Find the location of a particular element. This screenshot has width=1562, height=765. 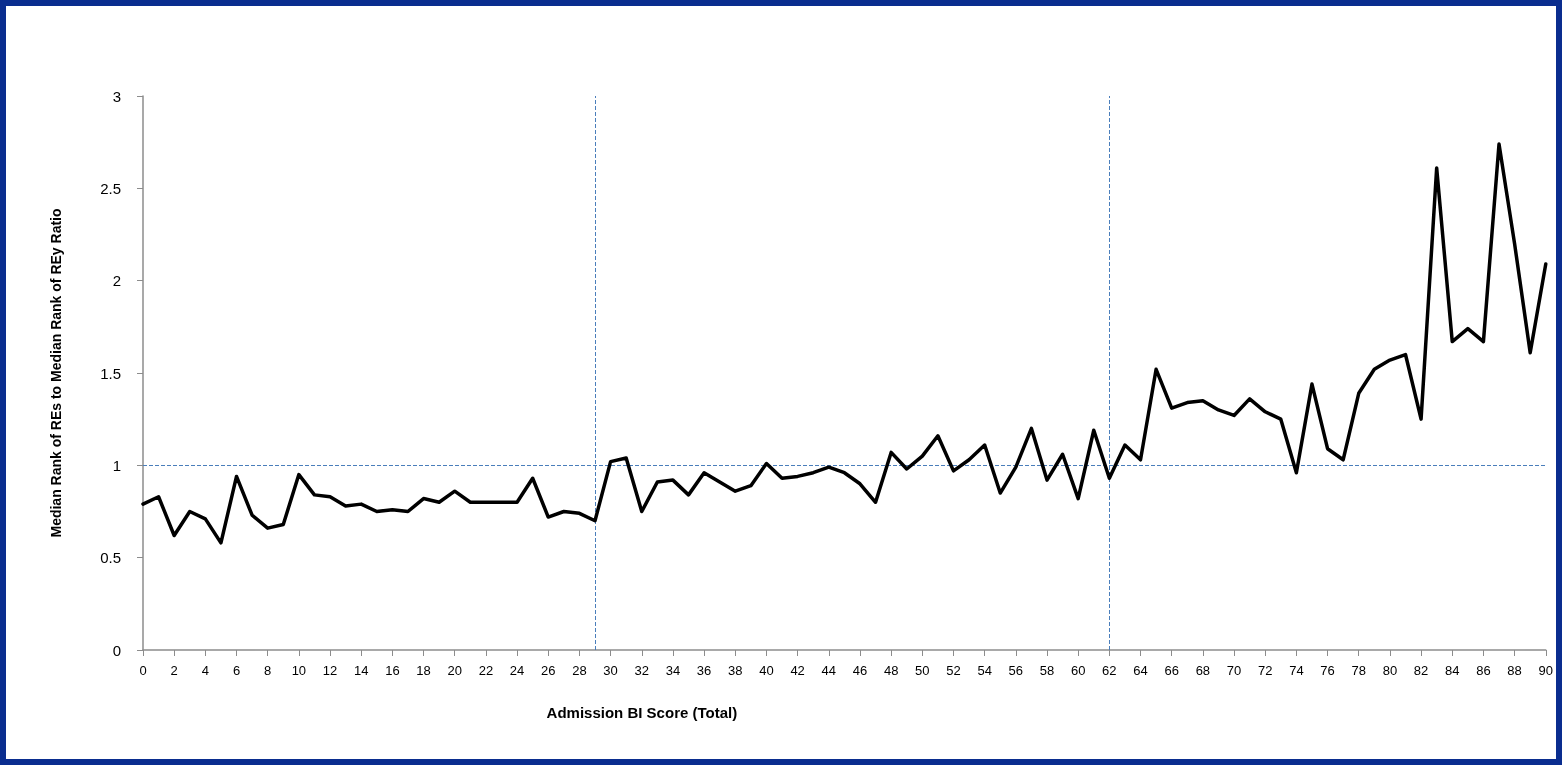

x-tick-label: 44 is located at coordinates (829, 670).